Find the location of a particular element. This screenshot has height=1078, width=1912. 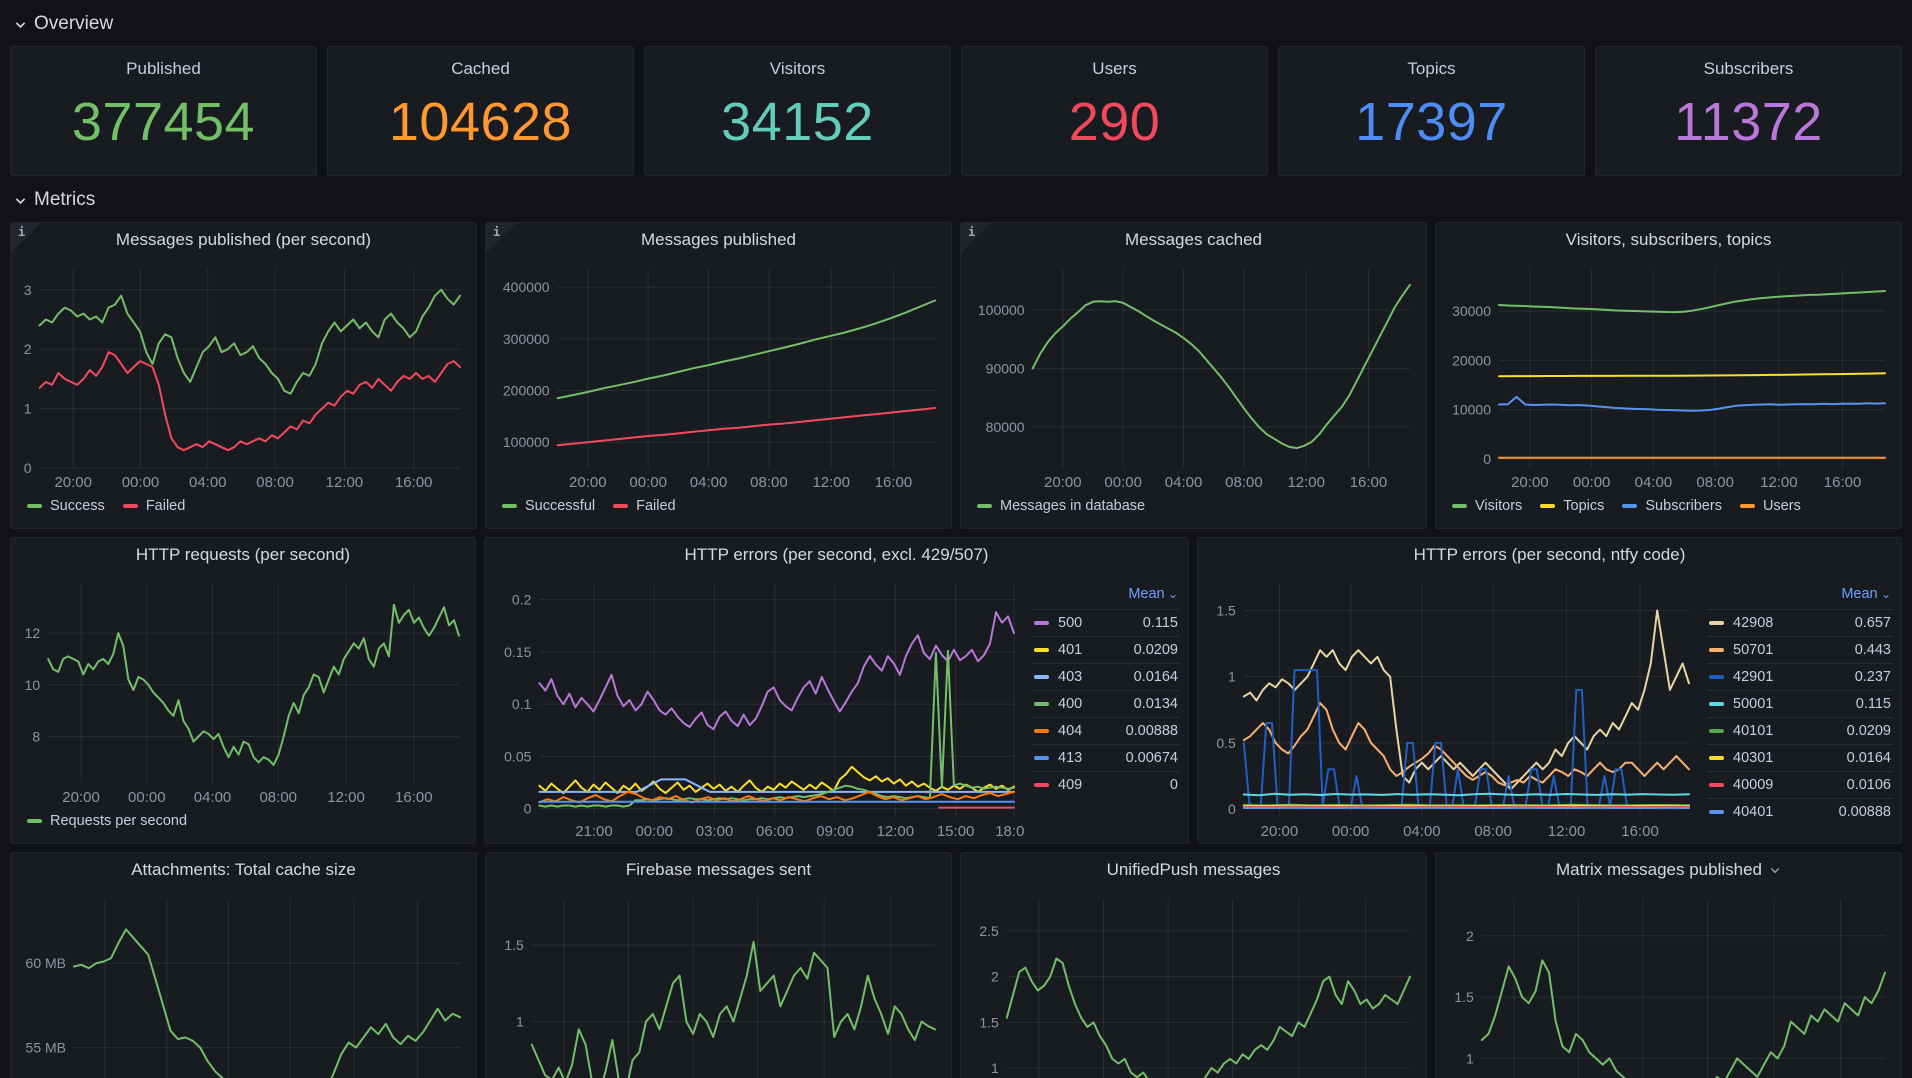

legend-row-401: 401 0.0209 is located at coordinates (1106, 649).